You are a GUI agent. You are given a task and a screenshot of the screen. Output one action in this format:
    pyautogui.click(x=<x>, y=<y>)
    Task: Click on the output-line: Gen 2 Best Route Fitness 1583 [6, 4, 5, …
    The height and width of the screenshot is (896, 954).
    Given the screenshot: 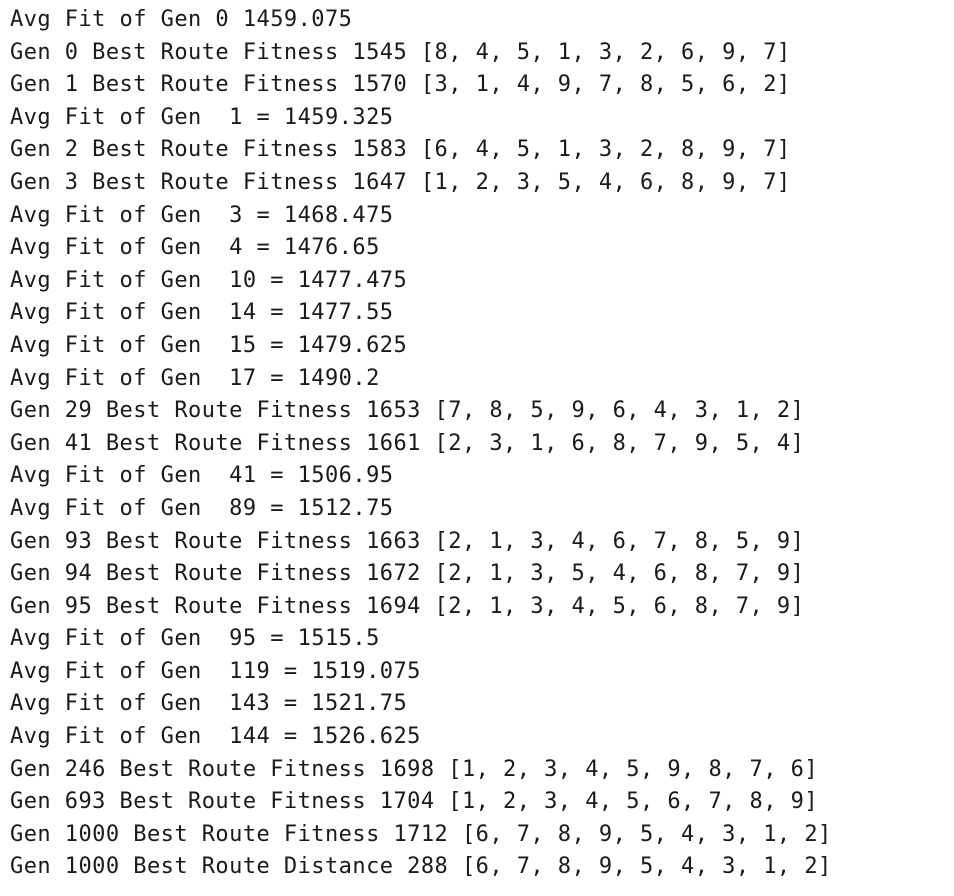 What is the action you would take?
    pyautogui.click(x=400, y=150)
    